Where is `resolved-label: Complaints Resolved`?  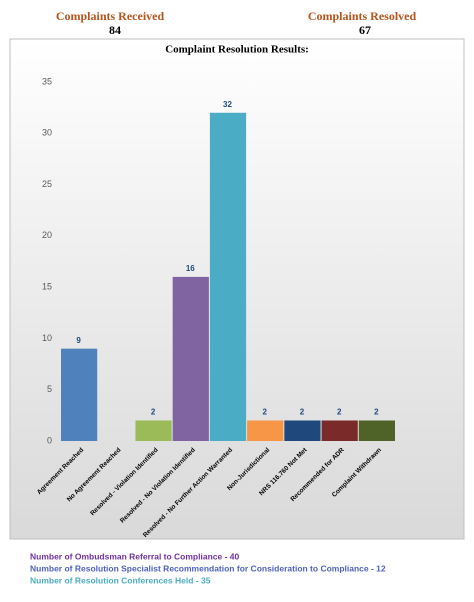
resolved-label: Complaints Resolved is located at coordinates (362, 16).